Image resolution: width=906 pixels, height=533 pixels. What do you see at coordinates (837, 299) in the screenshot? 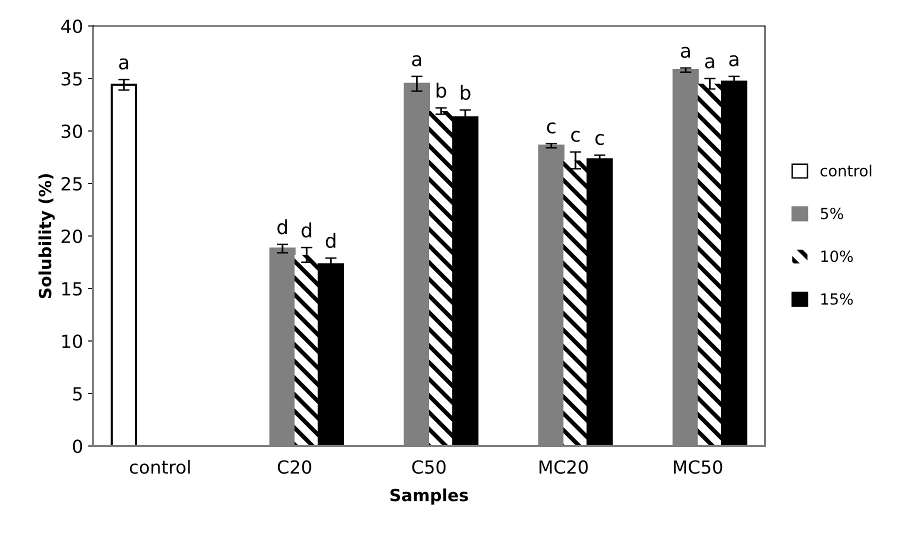
I see `legend-label: 15%` at bounding box center [837, 299].